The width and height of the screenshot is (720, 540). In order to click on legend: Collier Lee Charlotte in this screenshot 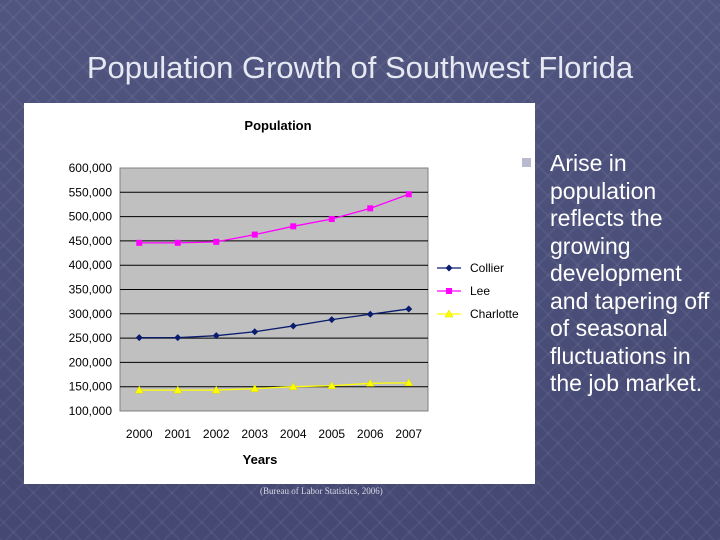, I will do `click(478, 291)`.